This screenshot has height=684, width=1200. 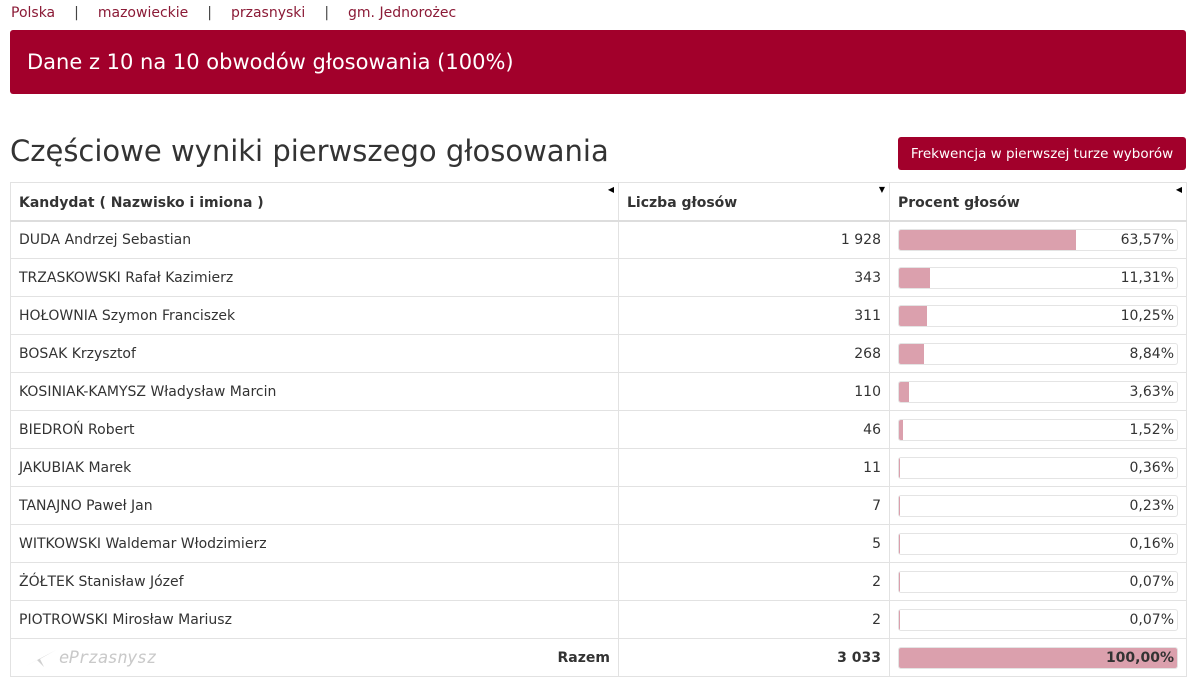 I want to click on percent-bar: 100,00%, so click(x=1038, y=657).